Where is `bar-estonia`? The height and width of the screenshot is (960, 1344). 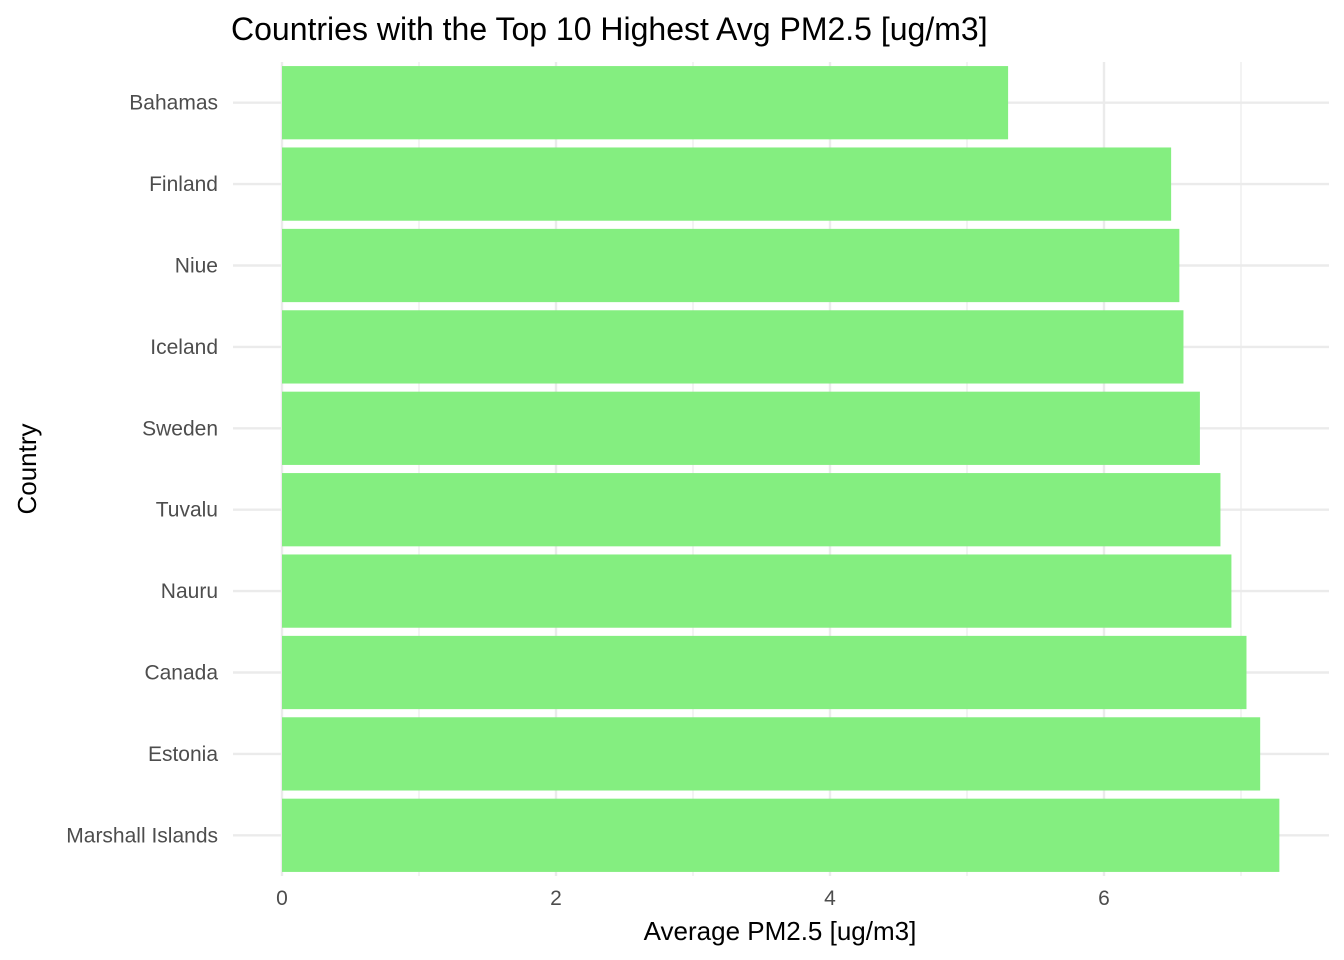 bar-estonia is located at coordinates (771, 754).